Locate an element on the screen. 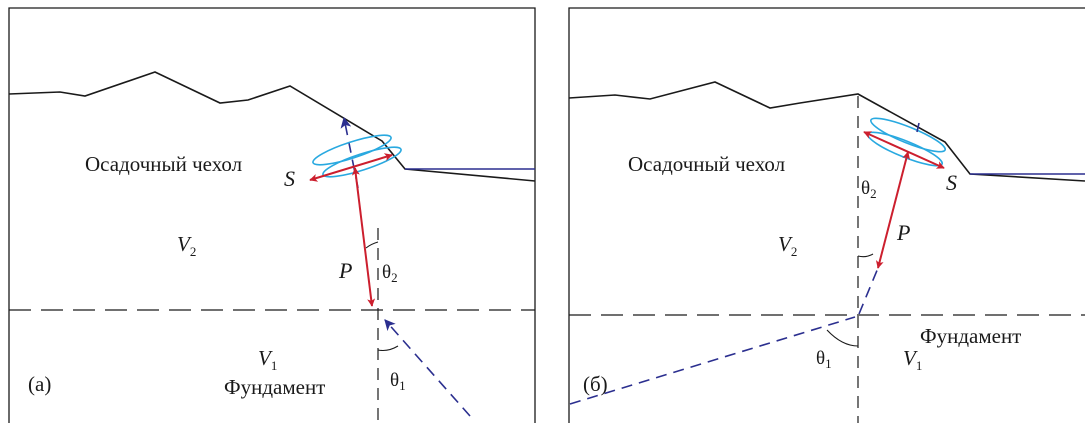 The height and width of the screenshot is (423, 1085). panel-a-s-label: S is located at coordinates (289, 178).